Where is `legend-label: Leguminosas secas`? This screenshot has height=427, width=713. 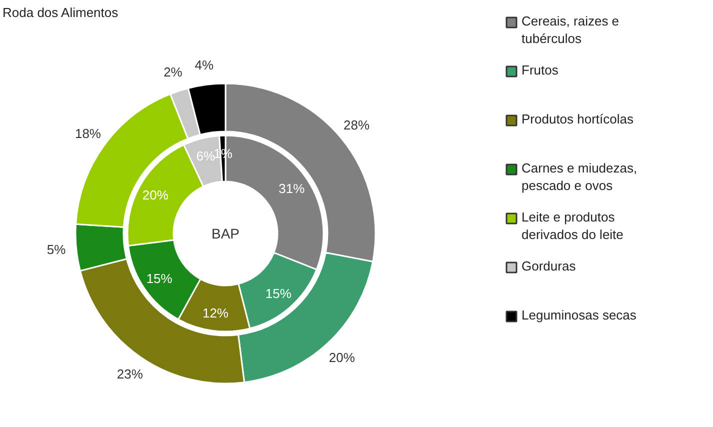 legend-label: Leguminosas secas is located at coordinates (579, 315).